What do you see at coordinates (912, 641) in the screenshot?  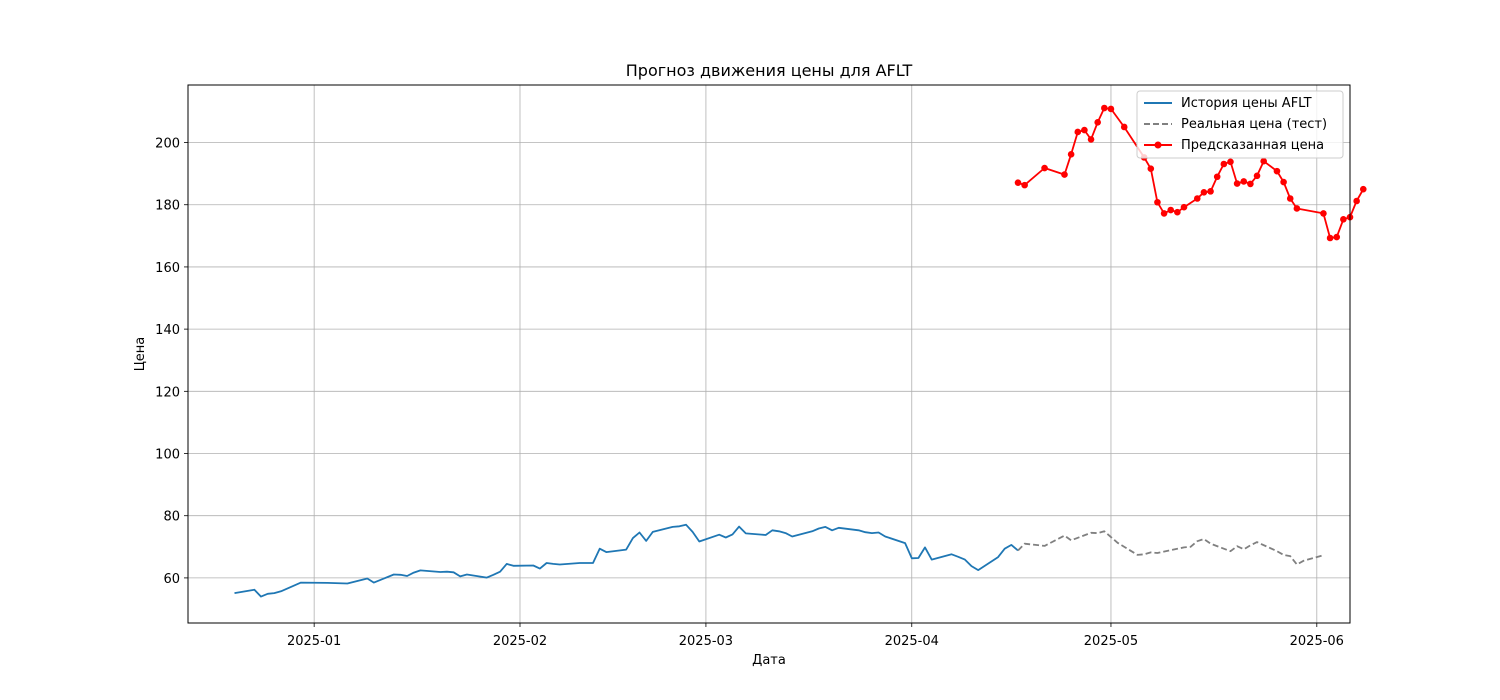 I see `x-tick-label: 2025-04` at bounding box center [912, 641].